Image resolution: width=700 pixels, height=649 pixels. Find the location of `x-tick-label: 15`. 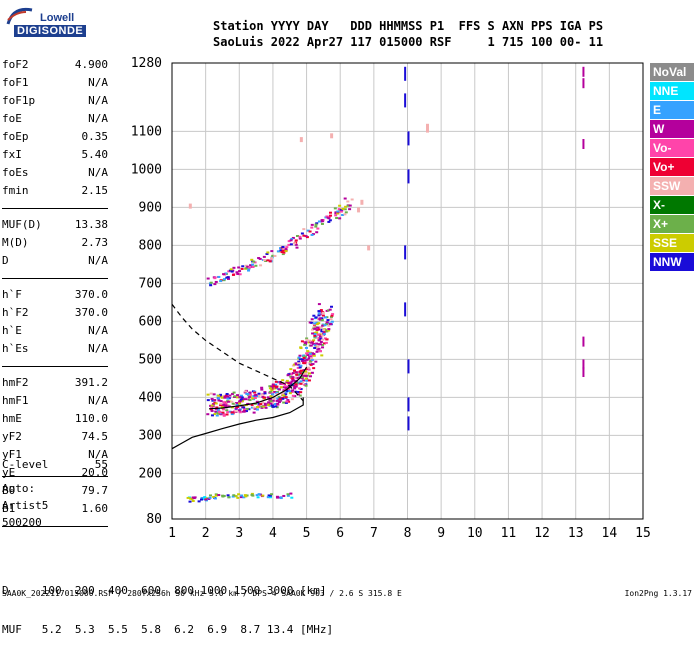

x-tick-label: 15 is located at coordinates (643, 533).